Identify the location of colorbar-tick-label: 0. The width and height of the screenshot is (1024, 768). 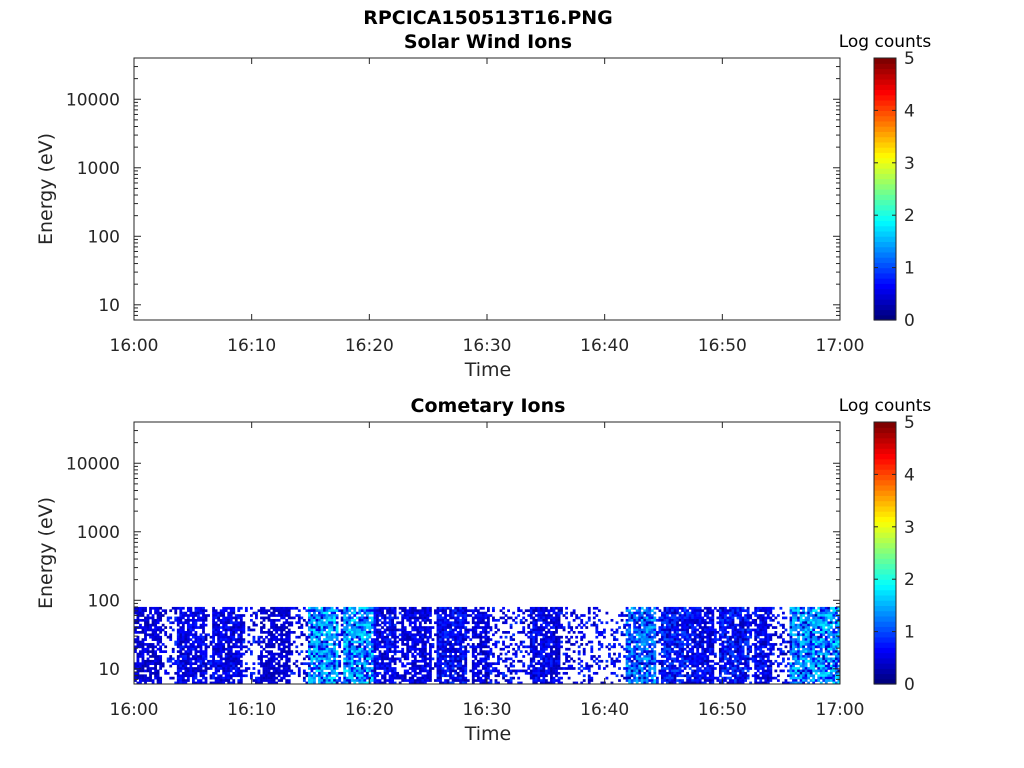
(909, 321).